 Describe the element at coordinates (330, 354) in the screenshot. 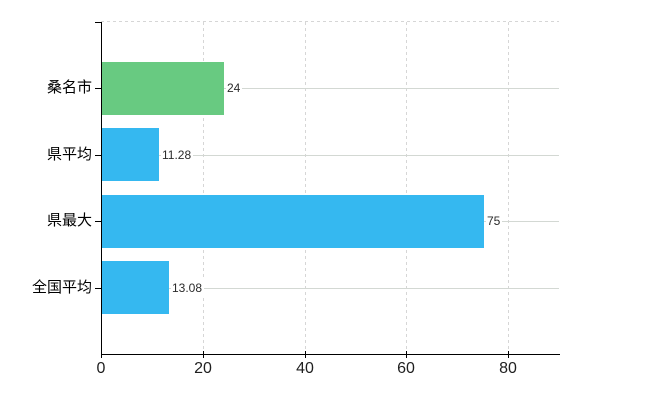

I see `x-axis-line` at that location.